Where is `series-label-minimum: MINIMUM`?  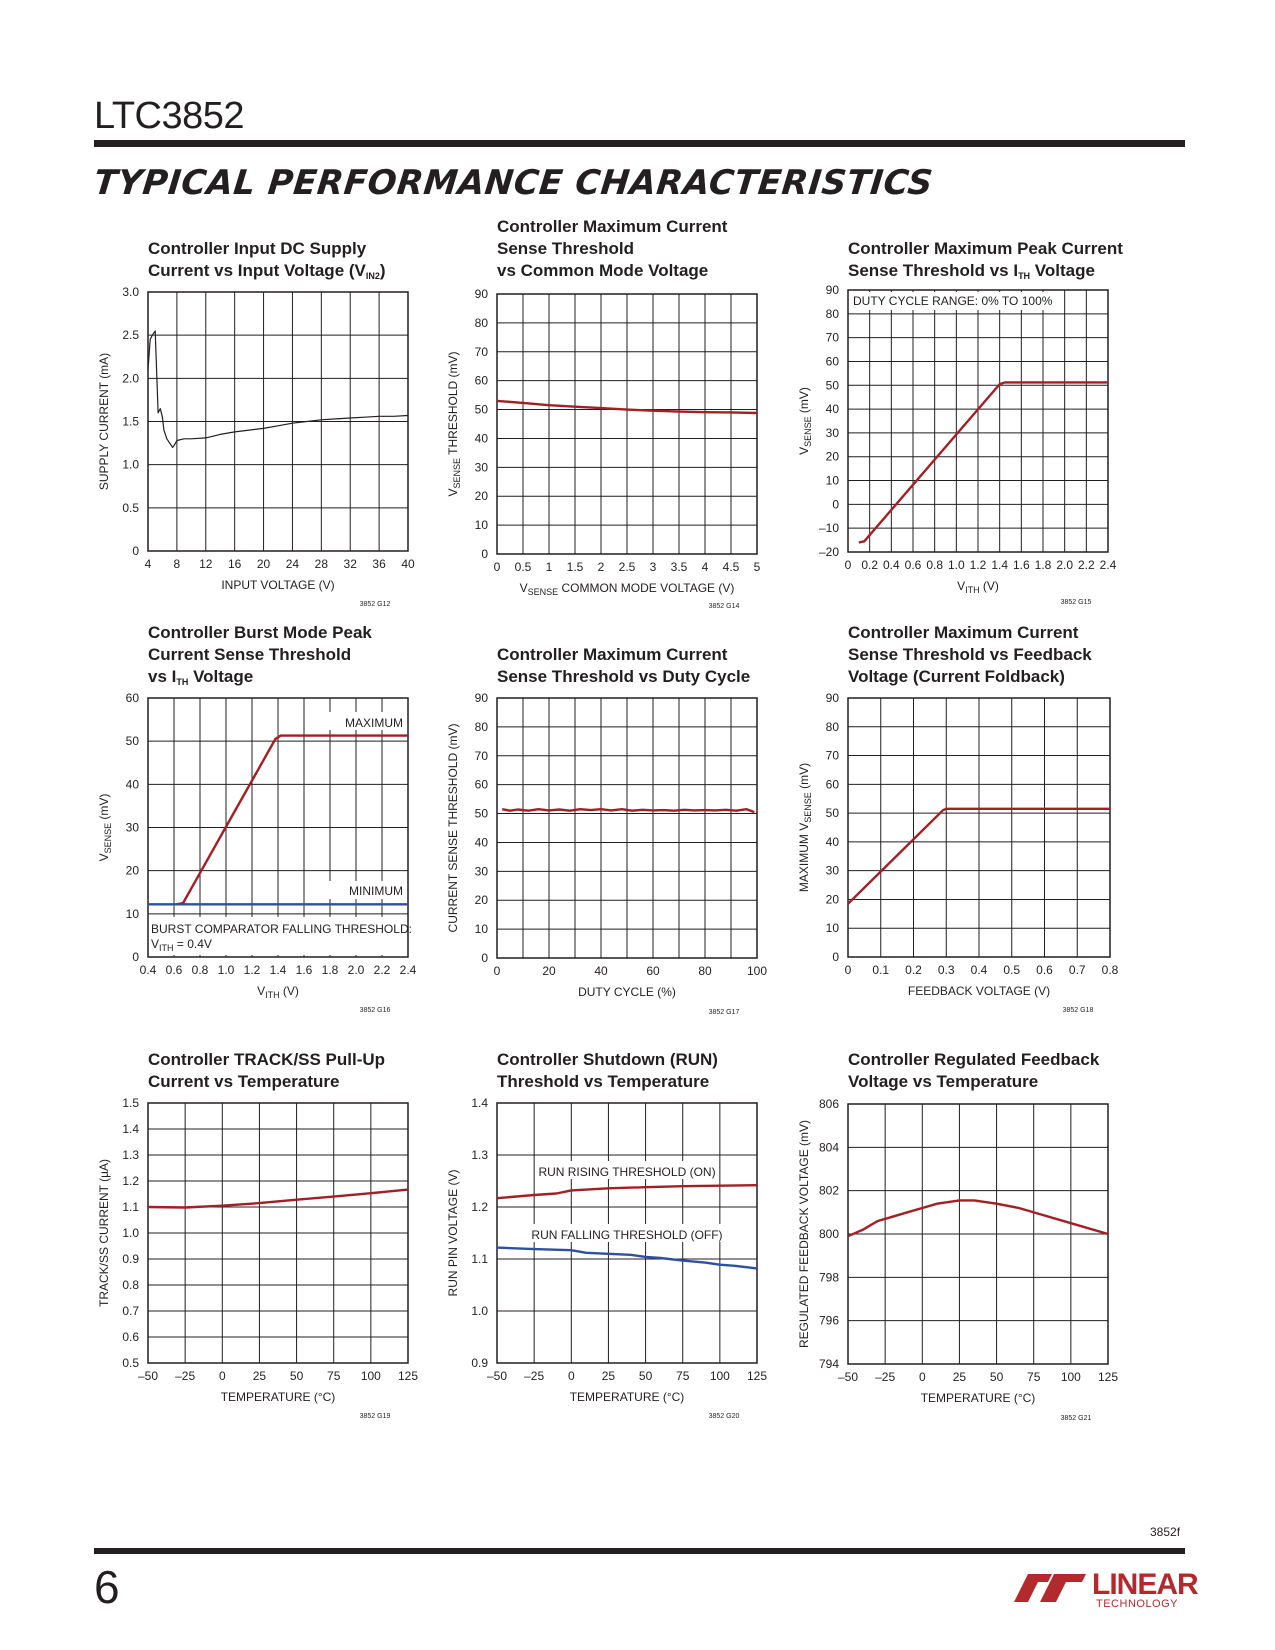 series-label-minimum: MINIMUM is located at coordinates (376, 891).